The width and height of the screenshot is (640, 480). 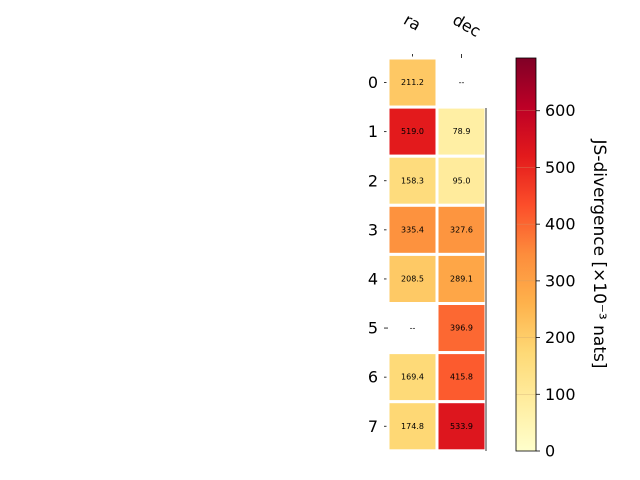 I want to click on cell-value-label: 211.2, so click(x=412, y=82).